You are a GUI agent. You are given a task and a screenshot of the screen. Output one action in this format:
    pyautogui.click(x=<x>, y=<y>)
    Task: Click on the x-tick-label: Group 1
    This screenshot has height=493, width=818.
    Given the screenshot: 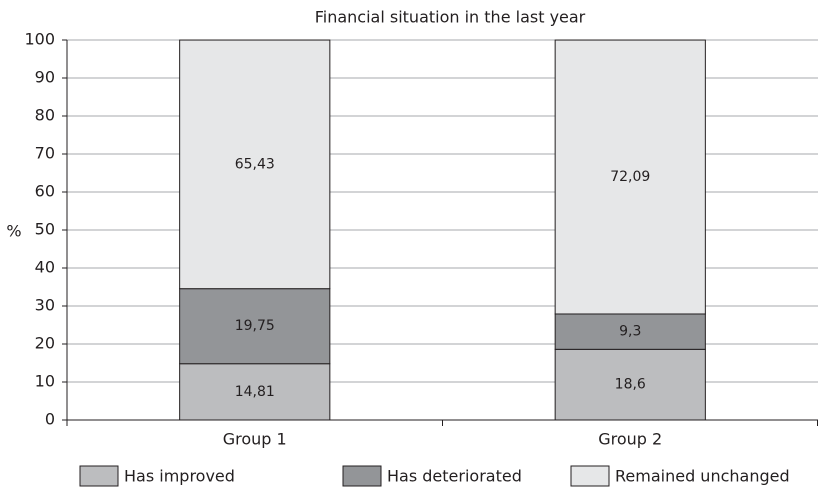 What is the action you would take?
    pyautogui.click(x=255, y=439)
    